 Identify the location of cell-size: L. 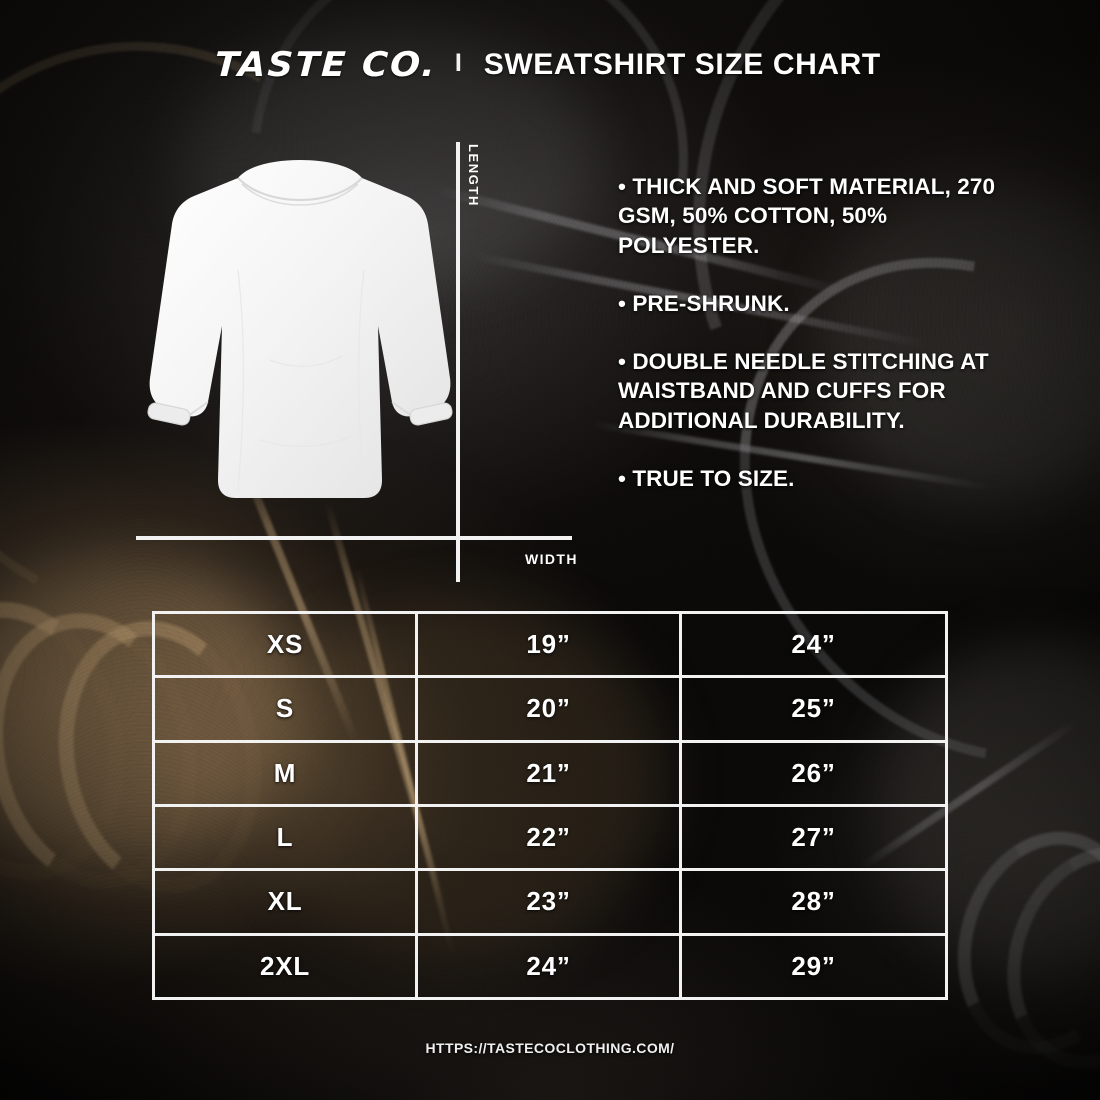
(286, 837).